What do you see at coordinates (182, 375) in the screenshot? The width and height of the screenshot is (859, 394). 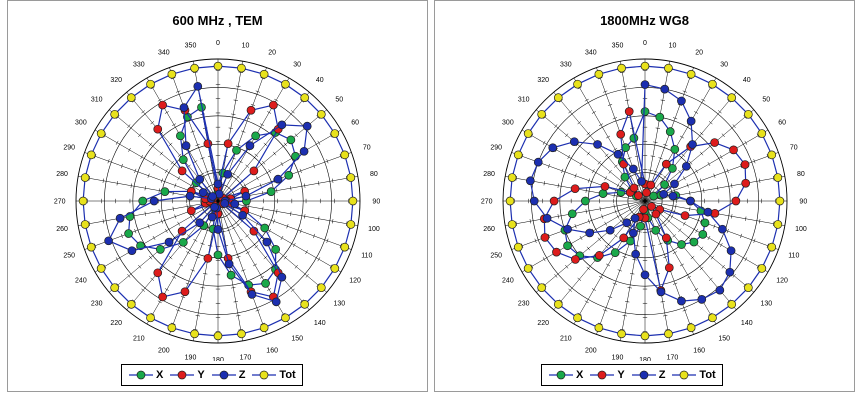 I see `legend-marker-y` at bounding box center [182, 375].